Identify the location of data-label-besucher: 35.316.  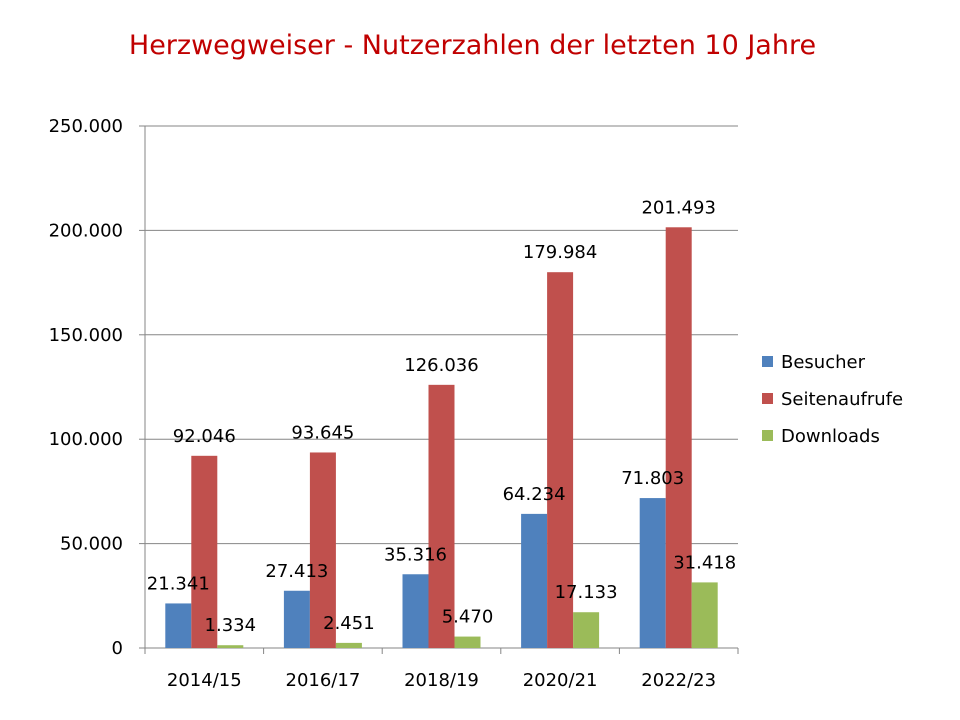
(415, 554).